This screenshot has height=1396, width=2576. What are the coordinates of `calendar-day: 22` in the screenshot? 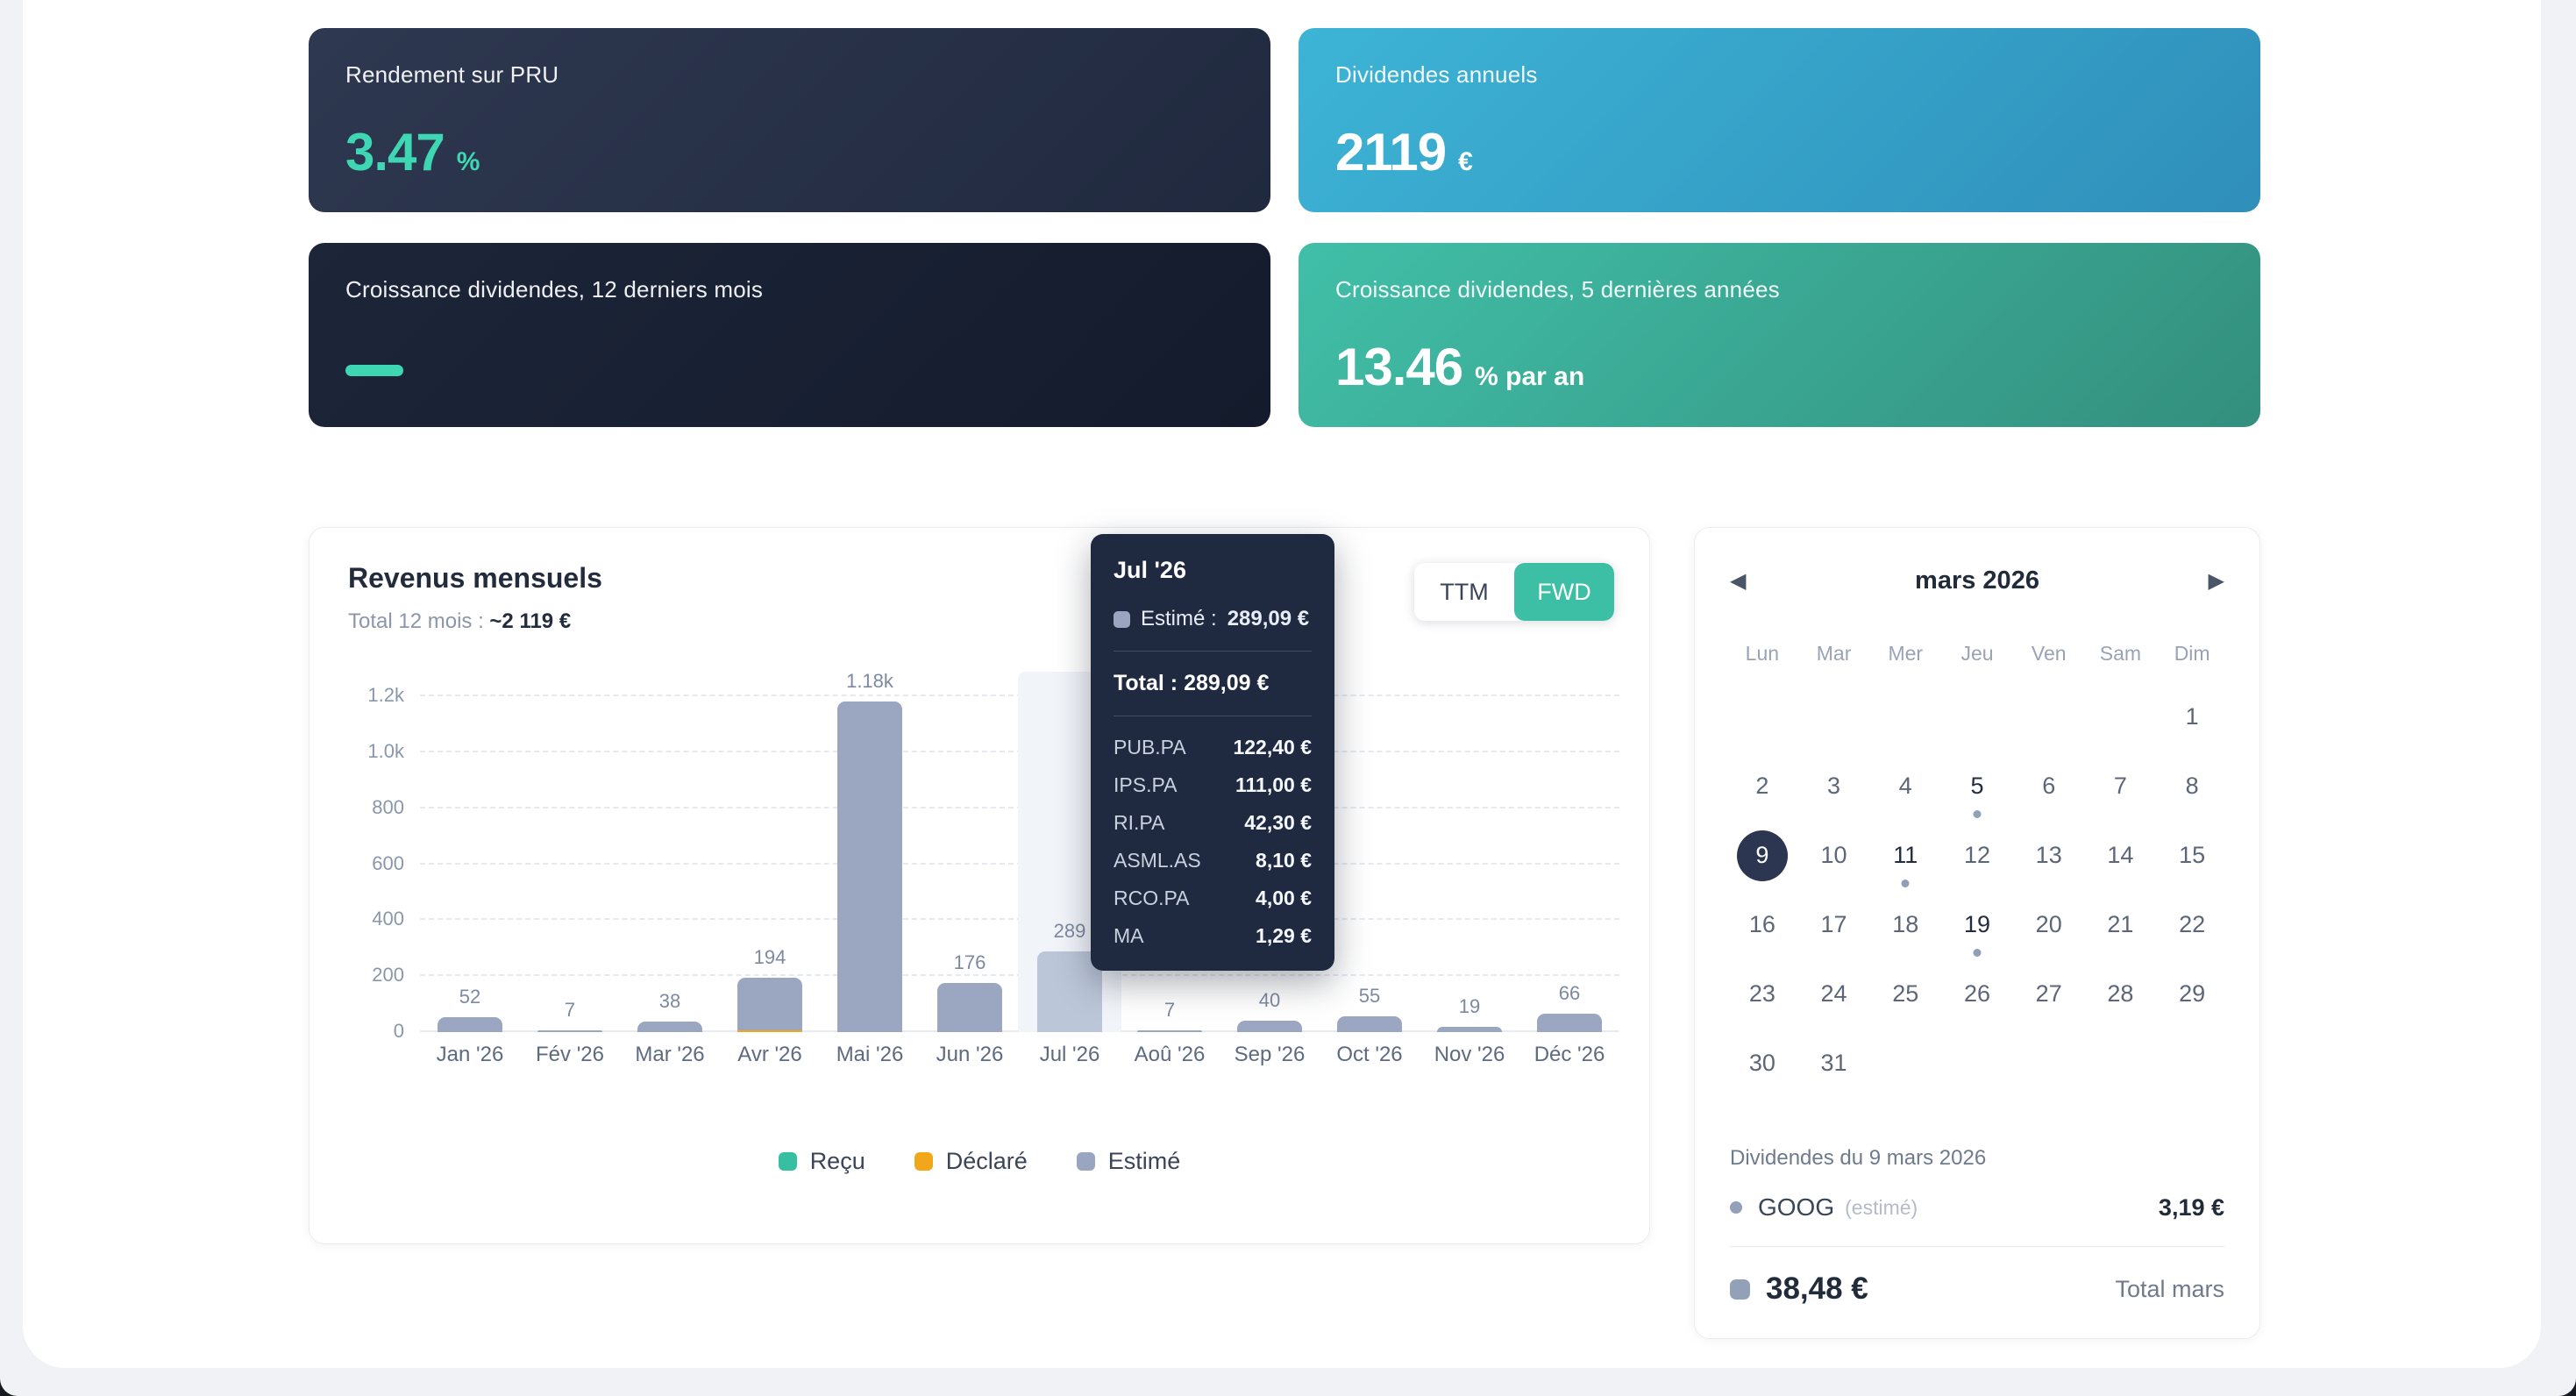 It's located at (2192, 924).